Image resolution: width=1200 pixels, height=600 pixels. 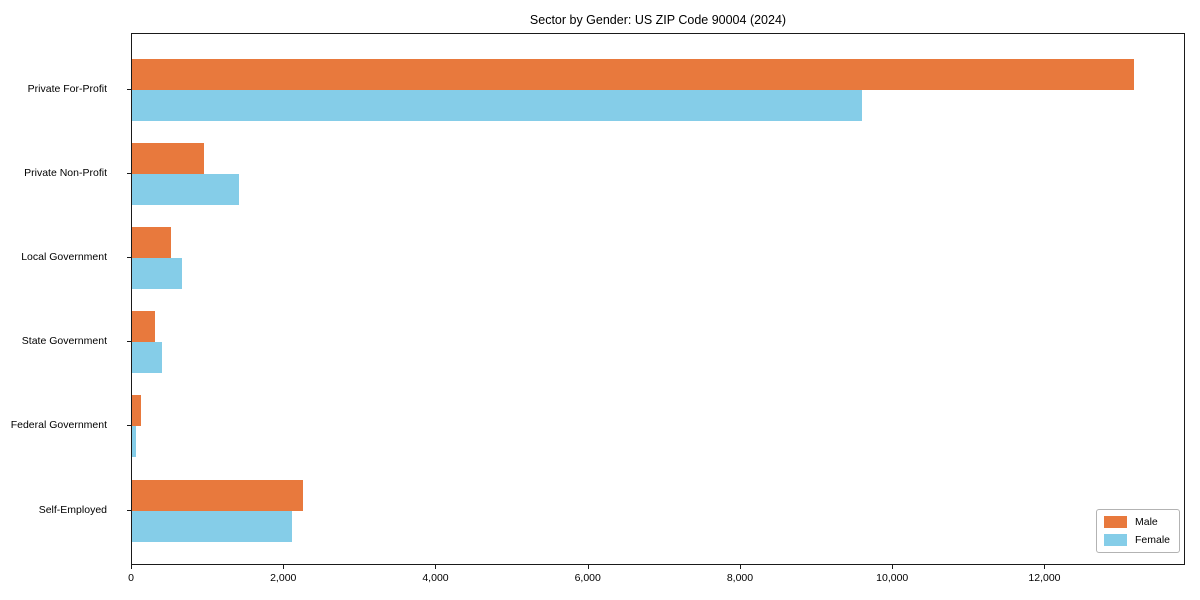 What do you see at coordinates (1115, 522) in the screenshot?
I see `male-color-swatch` at bounding box center [1115, 522].